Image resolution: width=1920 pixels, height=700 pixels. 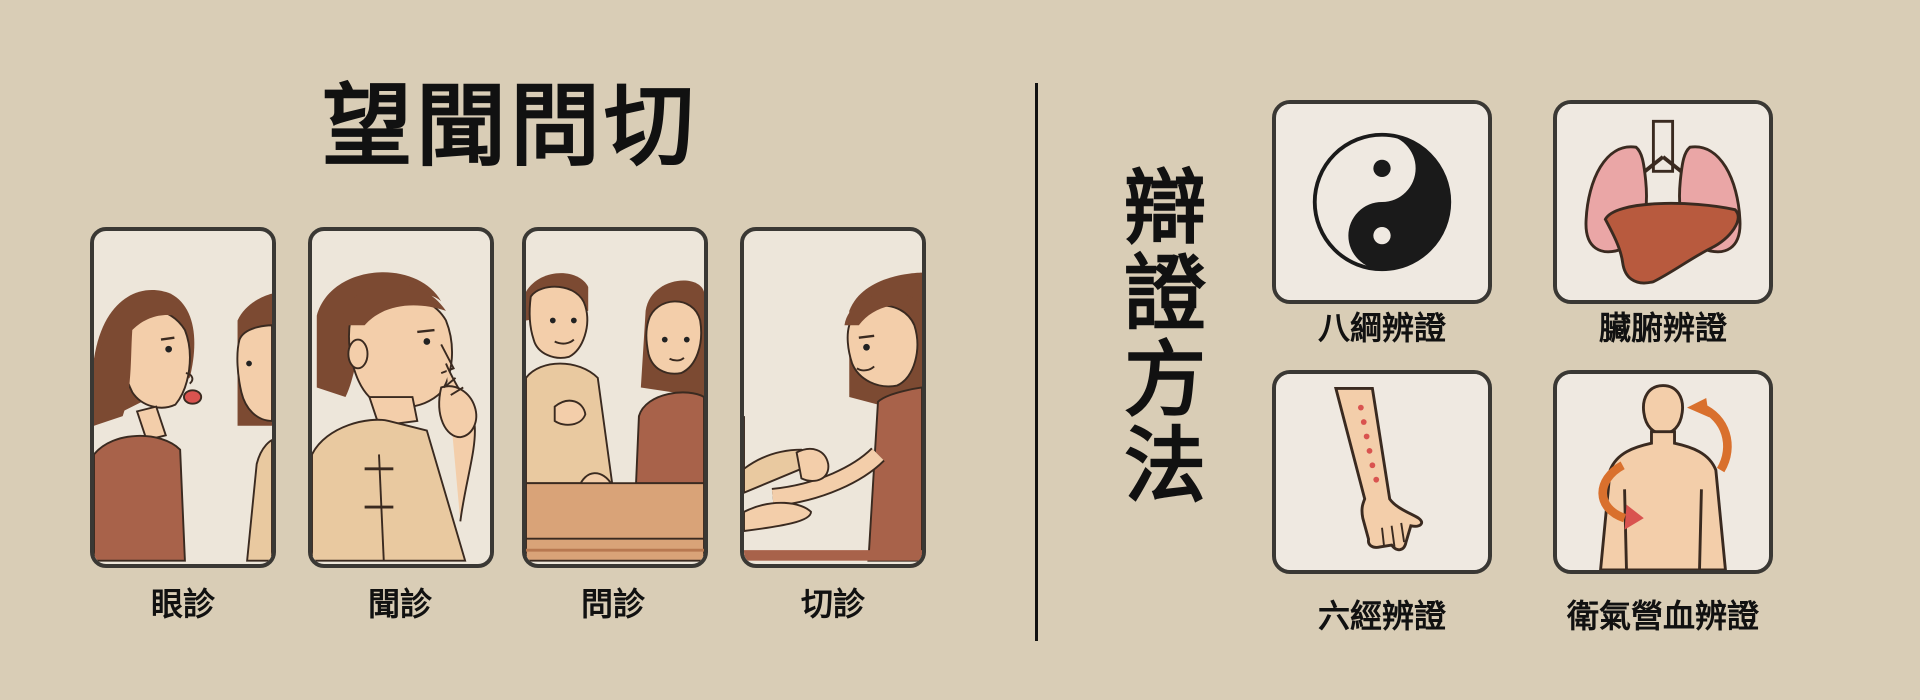 I want to click on label-eye-diagnosis: 眼診, so click(x=182, y=604).